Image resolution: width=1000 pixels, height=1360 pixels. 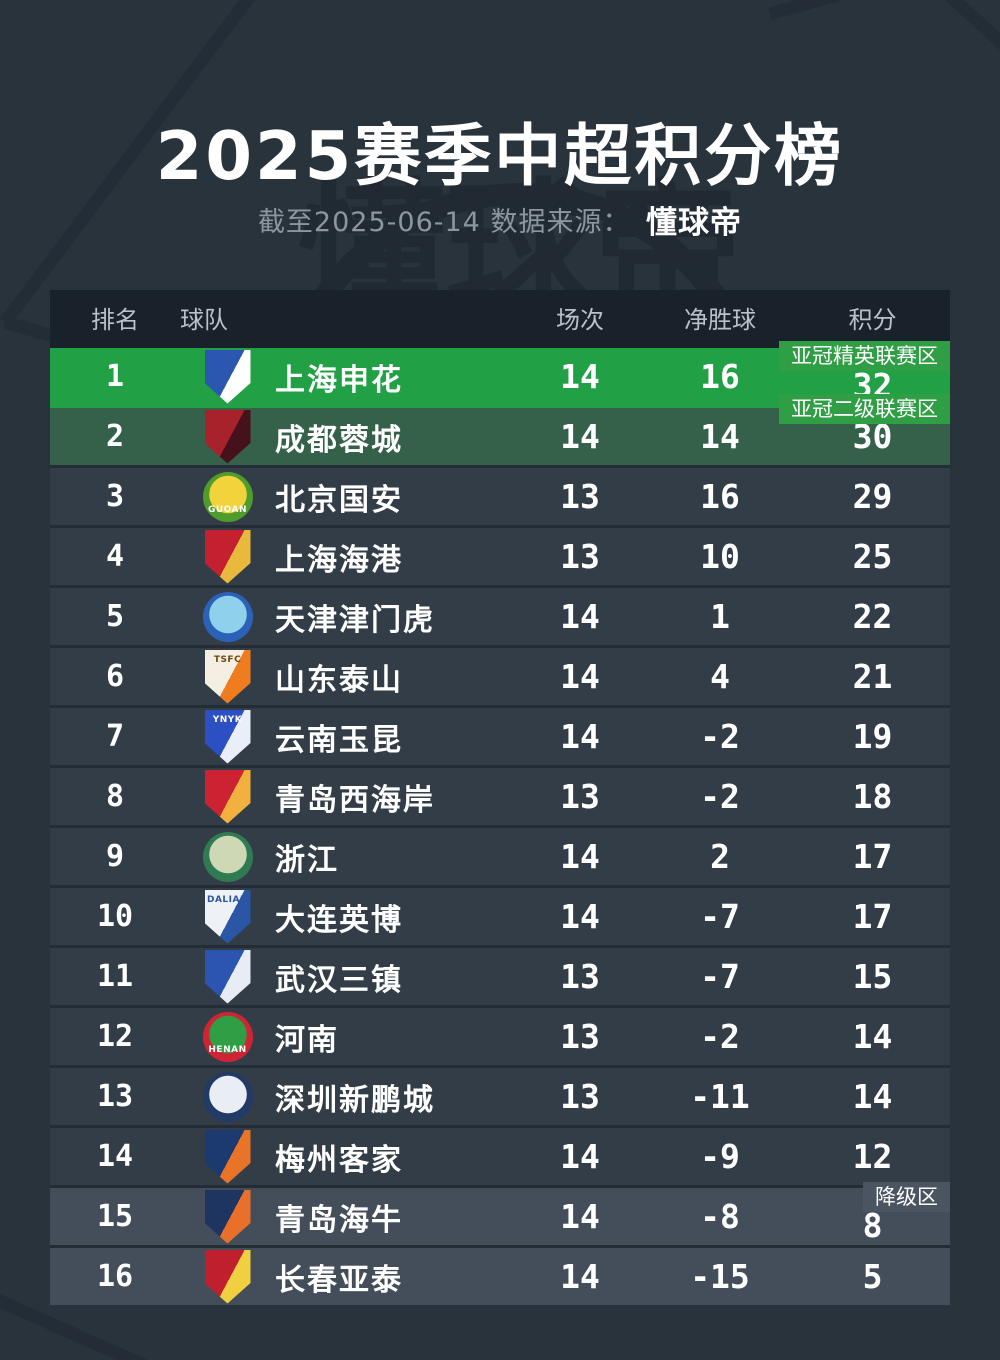 I want to click on gd-cell: -9, so click(x=720, y=1156).